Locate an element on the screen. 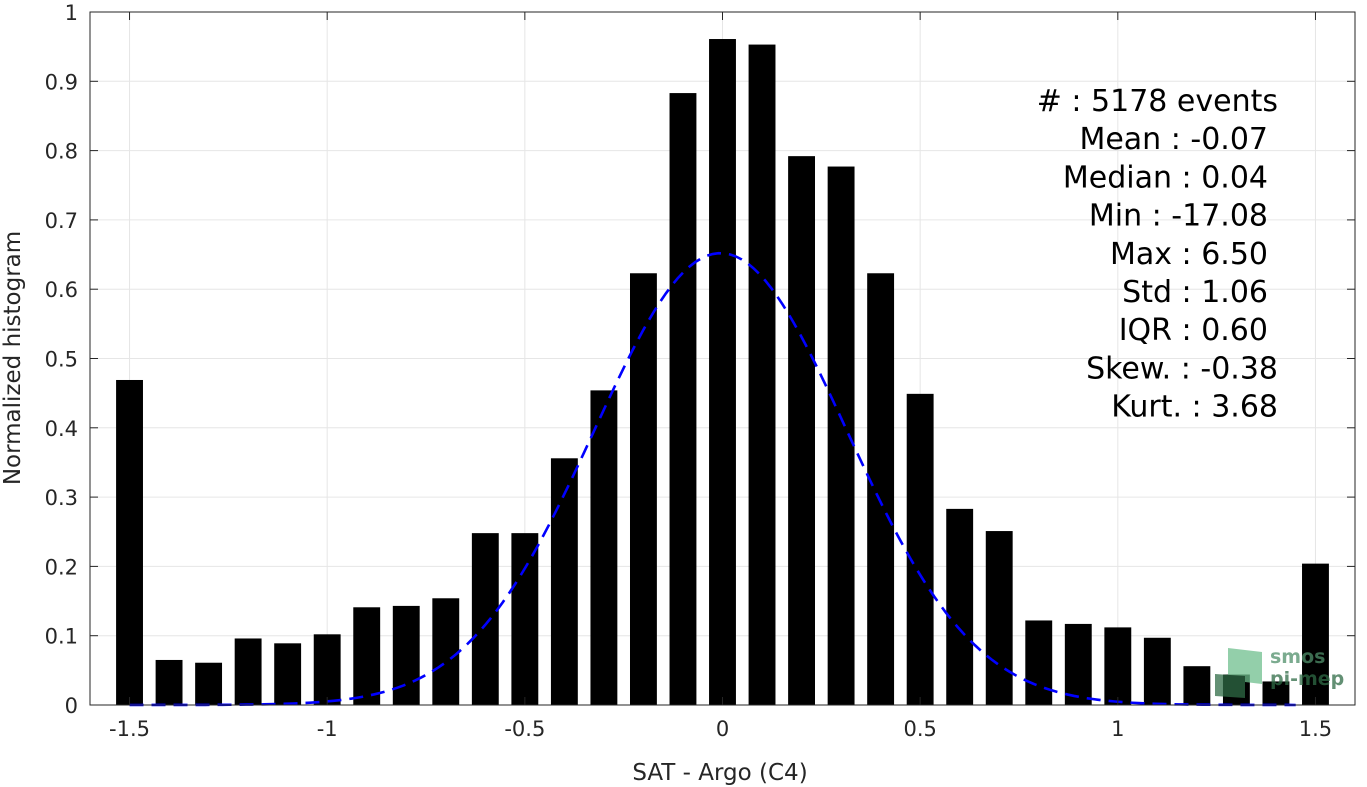 This screenshot has height=787, width=1367. y-tick-label: 0.1 is located at coordinates (61, 637).